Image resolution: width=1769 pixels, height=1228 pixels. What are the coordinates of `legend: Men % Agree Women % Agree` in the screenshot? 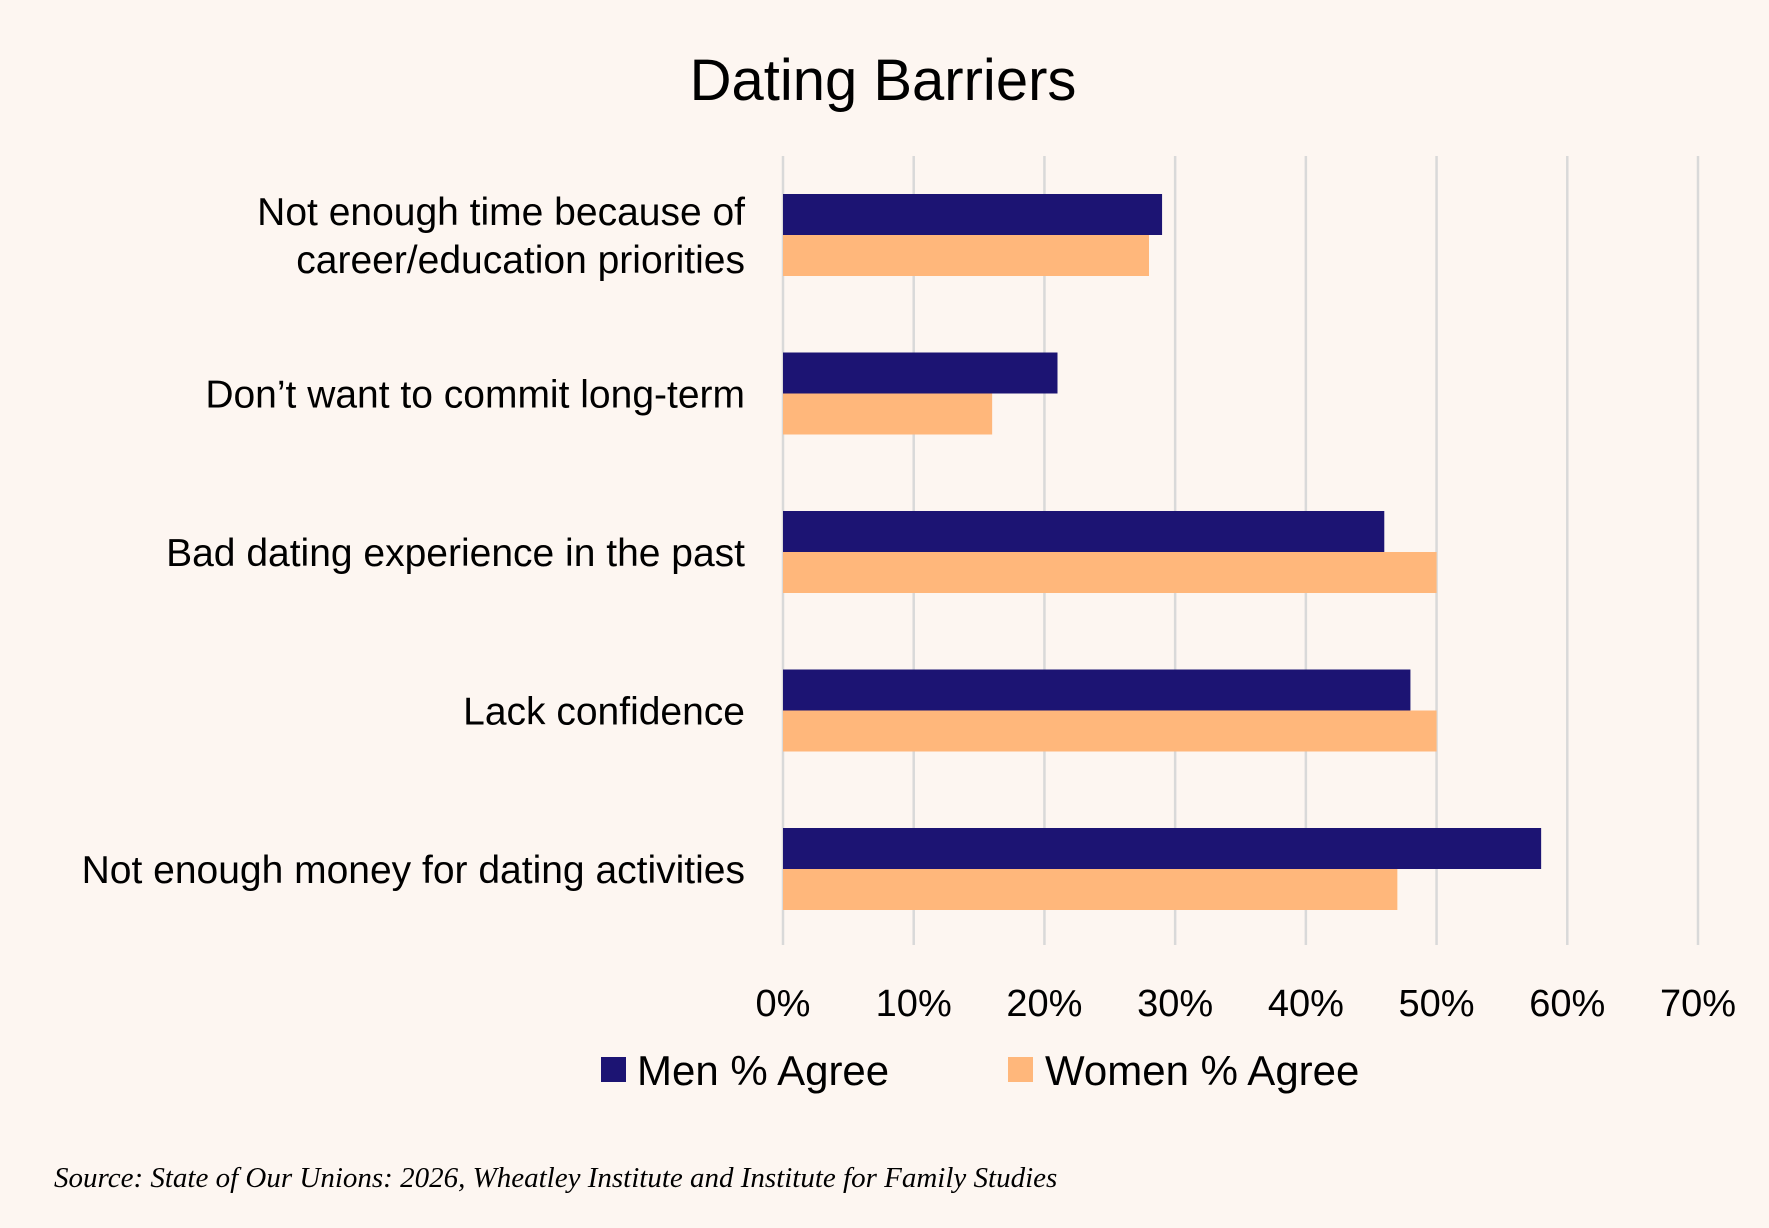 It's located at (980, 1070).